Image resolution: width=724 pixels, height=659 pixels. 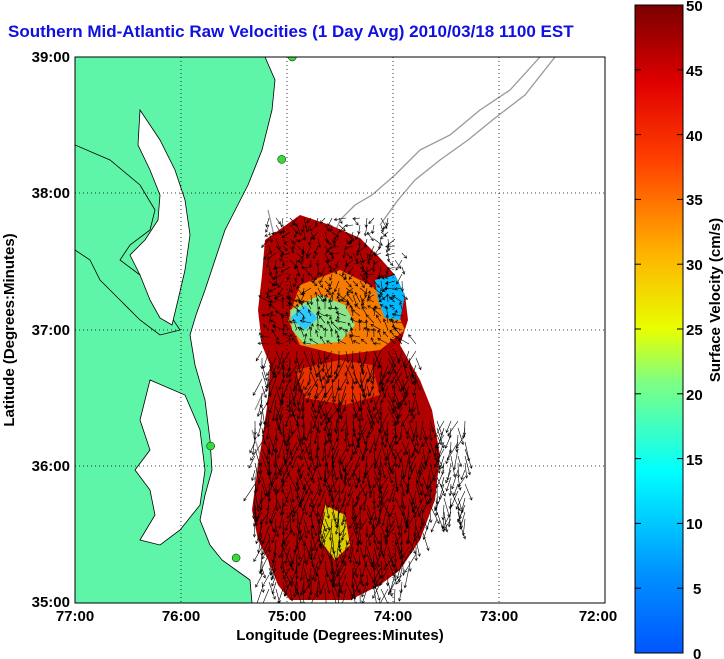 What do you see at coordinates (51, 330) in the screenshot?
I see `y-tick-labels: 39:00 38:00 37:00 36:00 35:00` at bounding box center [51, 330].